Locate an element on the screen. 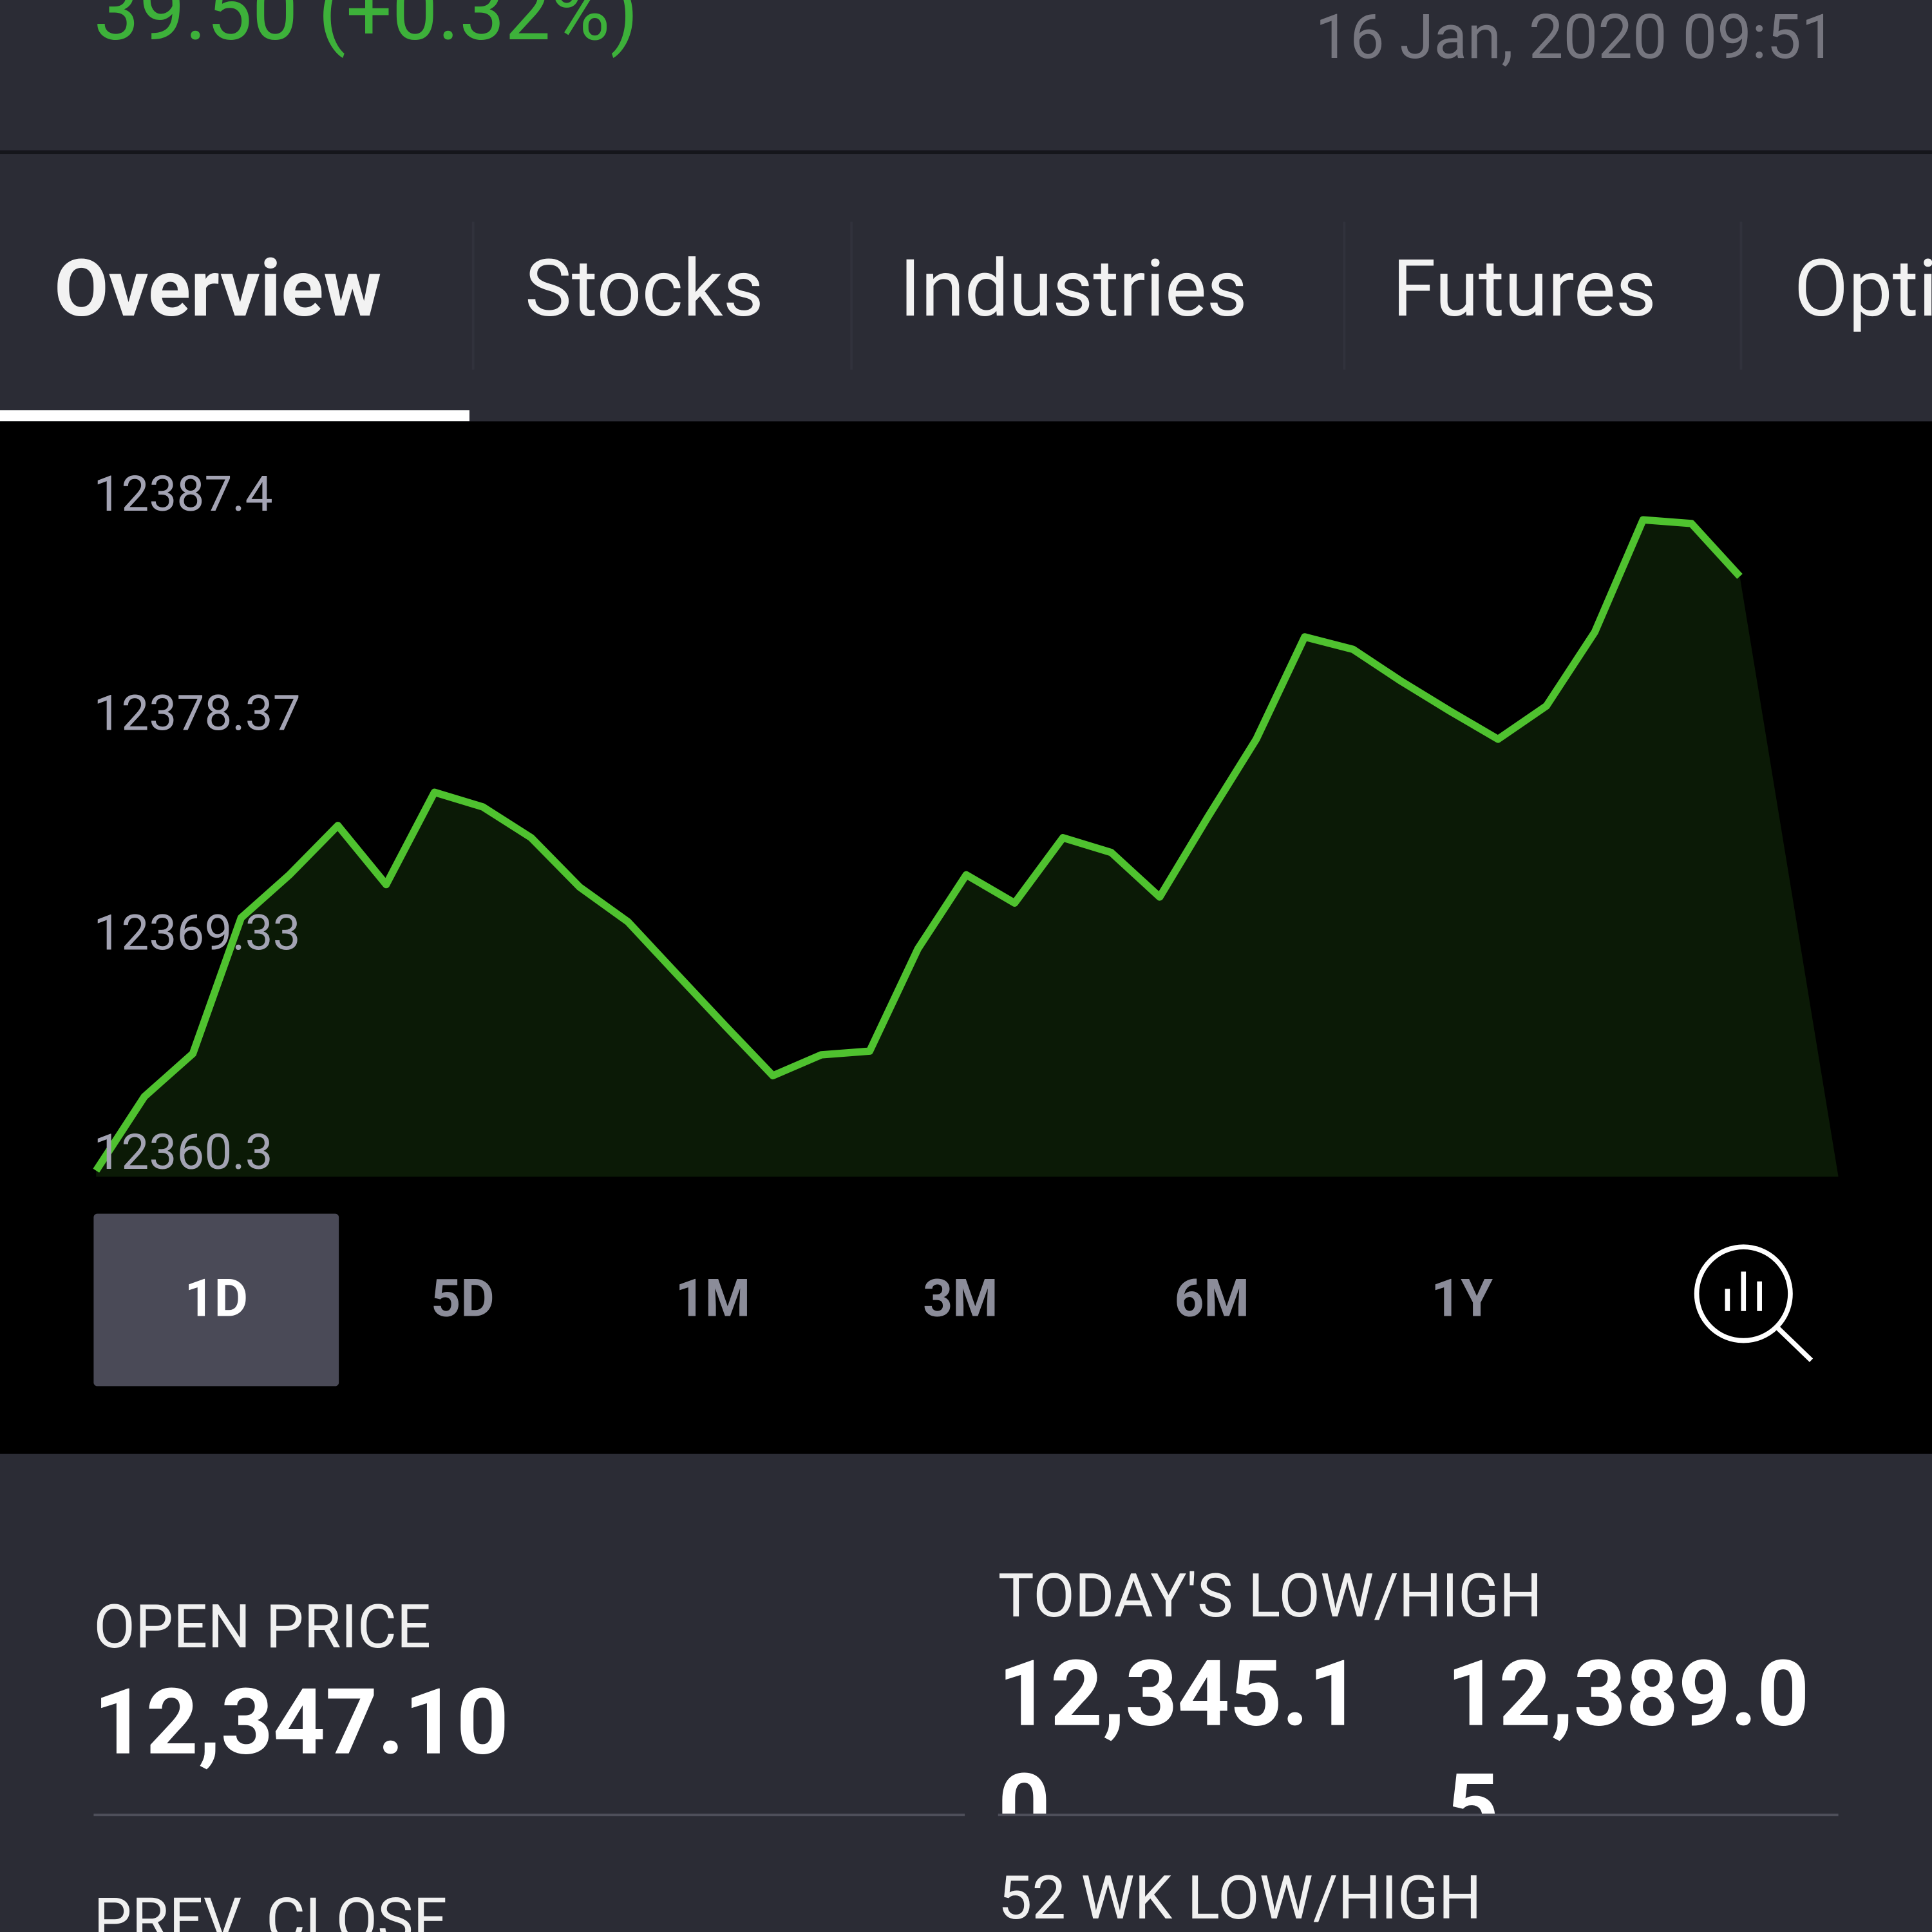 The image size is (1932, 1932). zoom-icon is located at coordinates (1754, 1303).